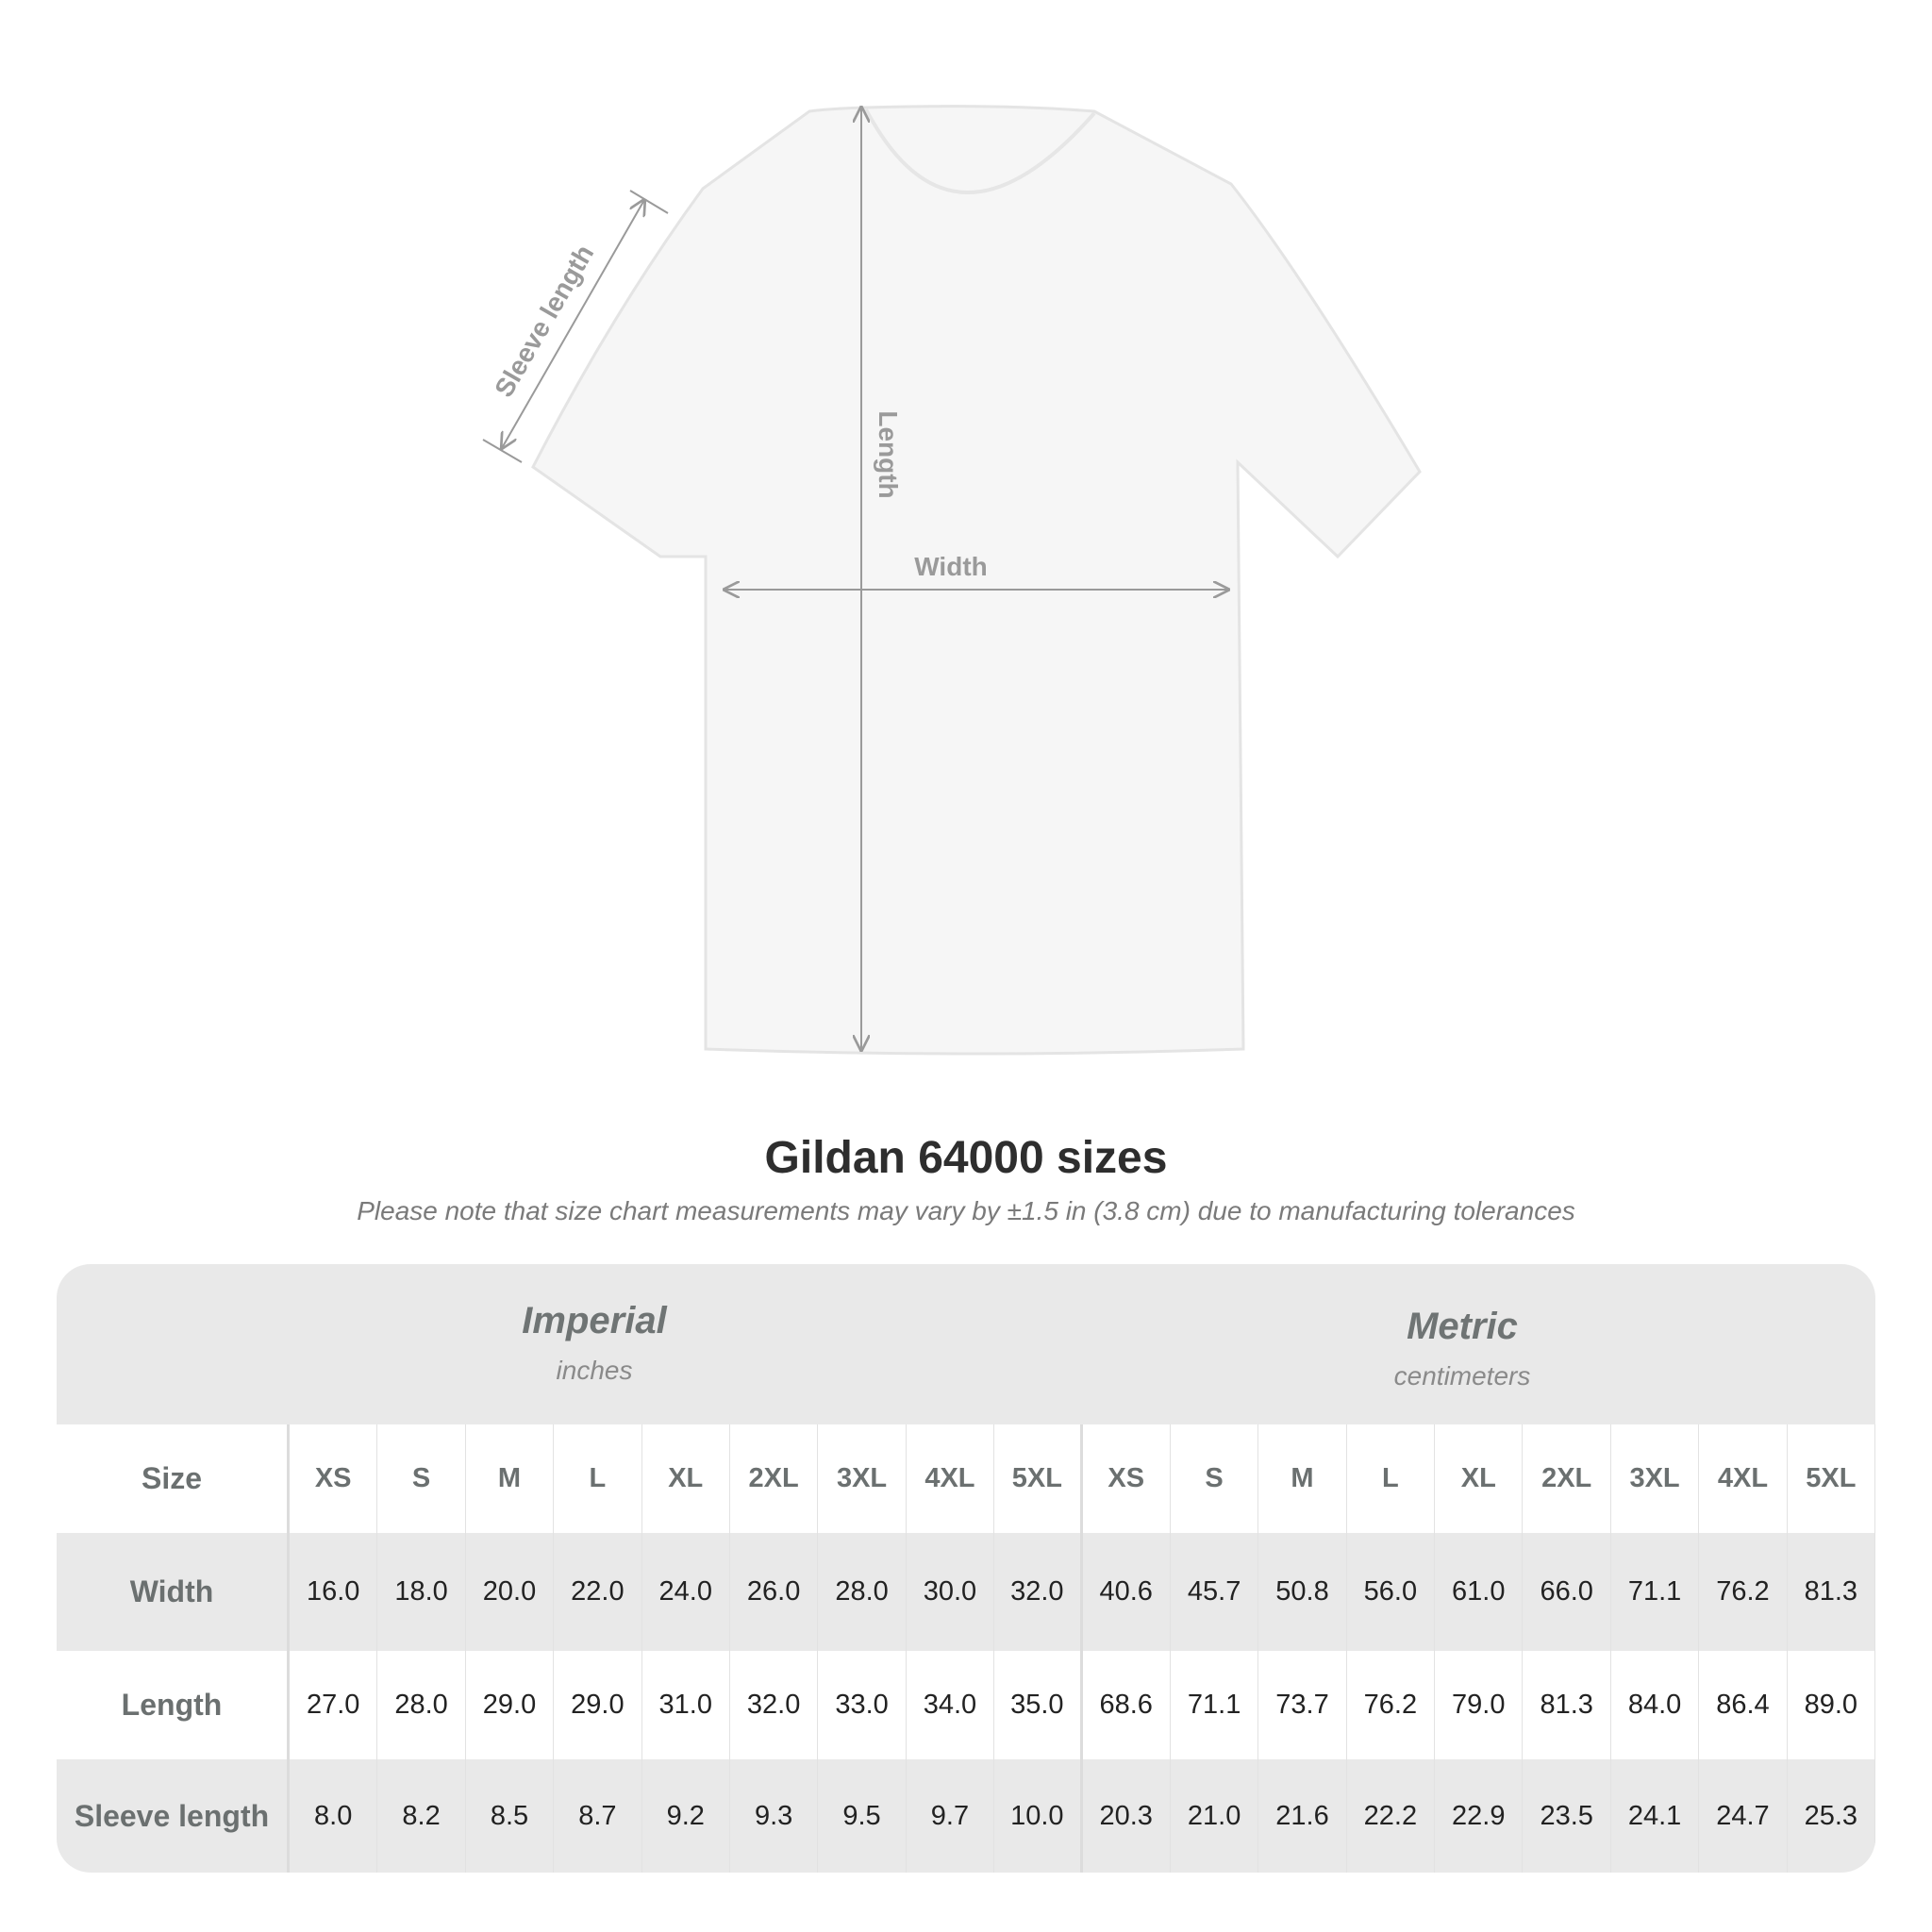 The width and height of the screenshot is (1932, 1932). Describe the element at coordinates (421, 1592) in the screenshot. I see `table-cell: 18.0` at that location.